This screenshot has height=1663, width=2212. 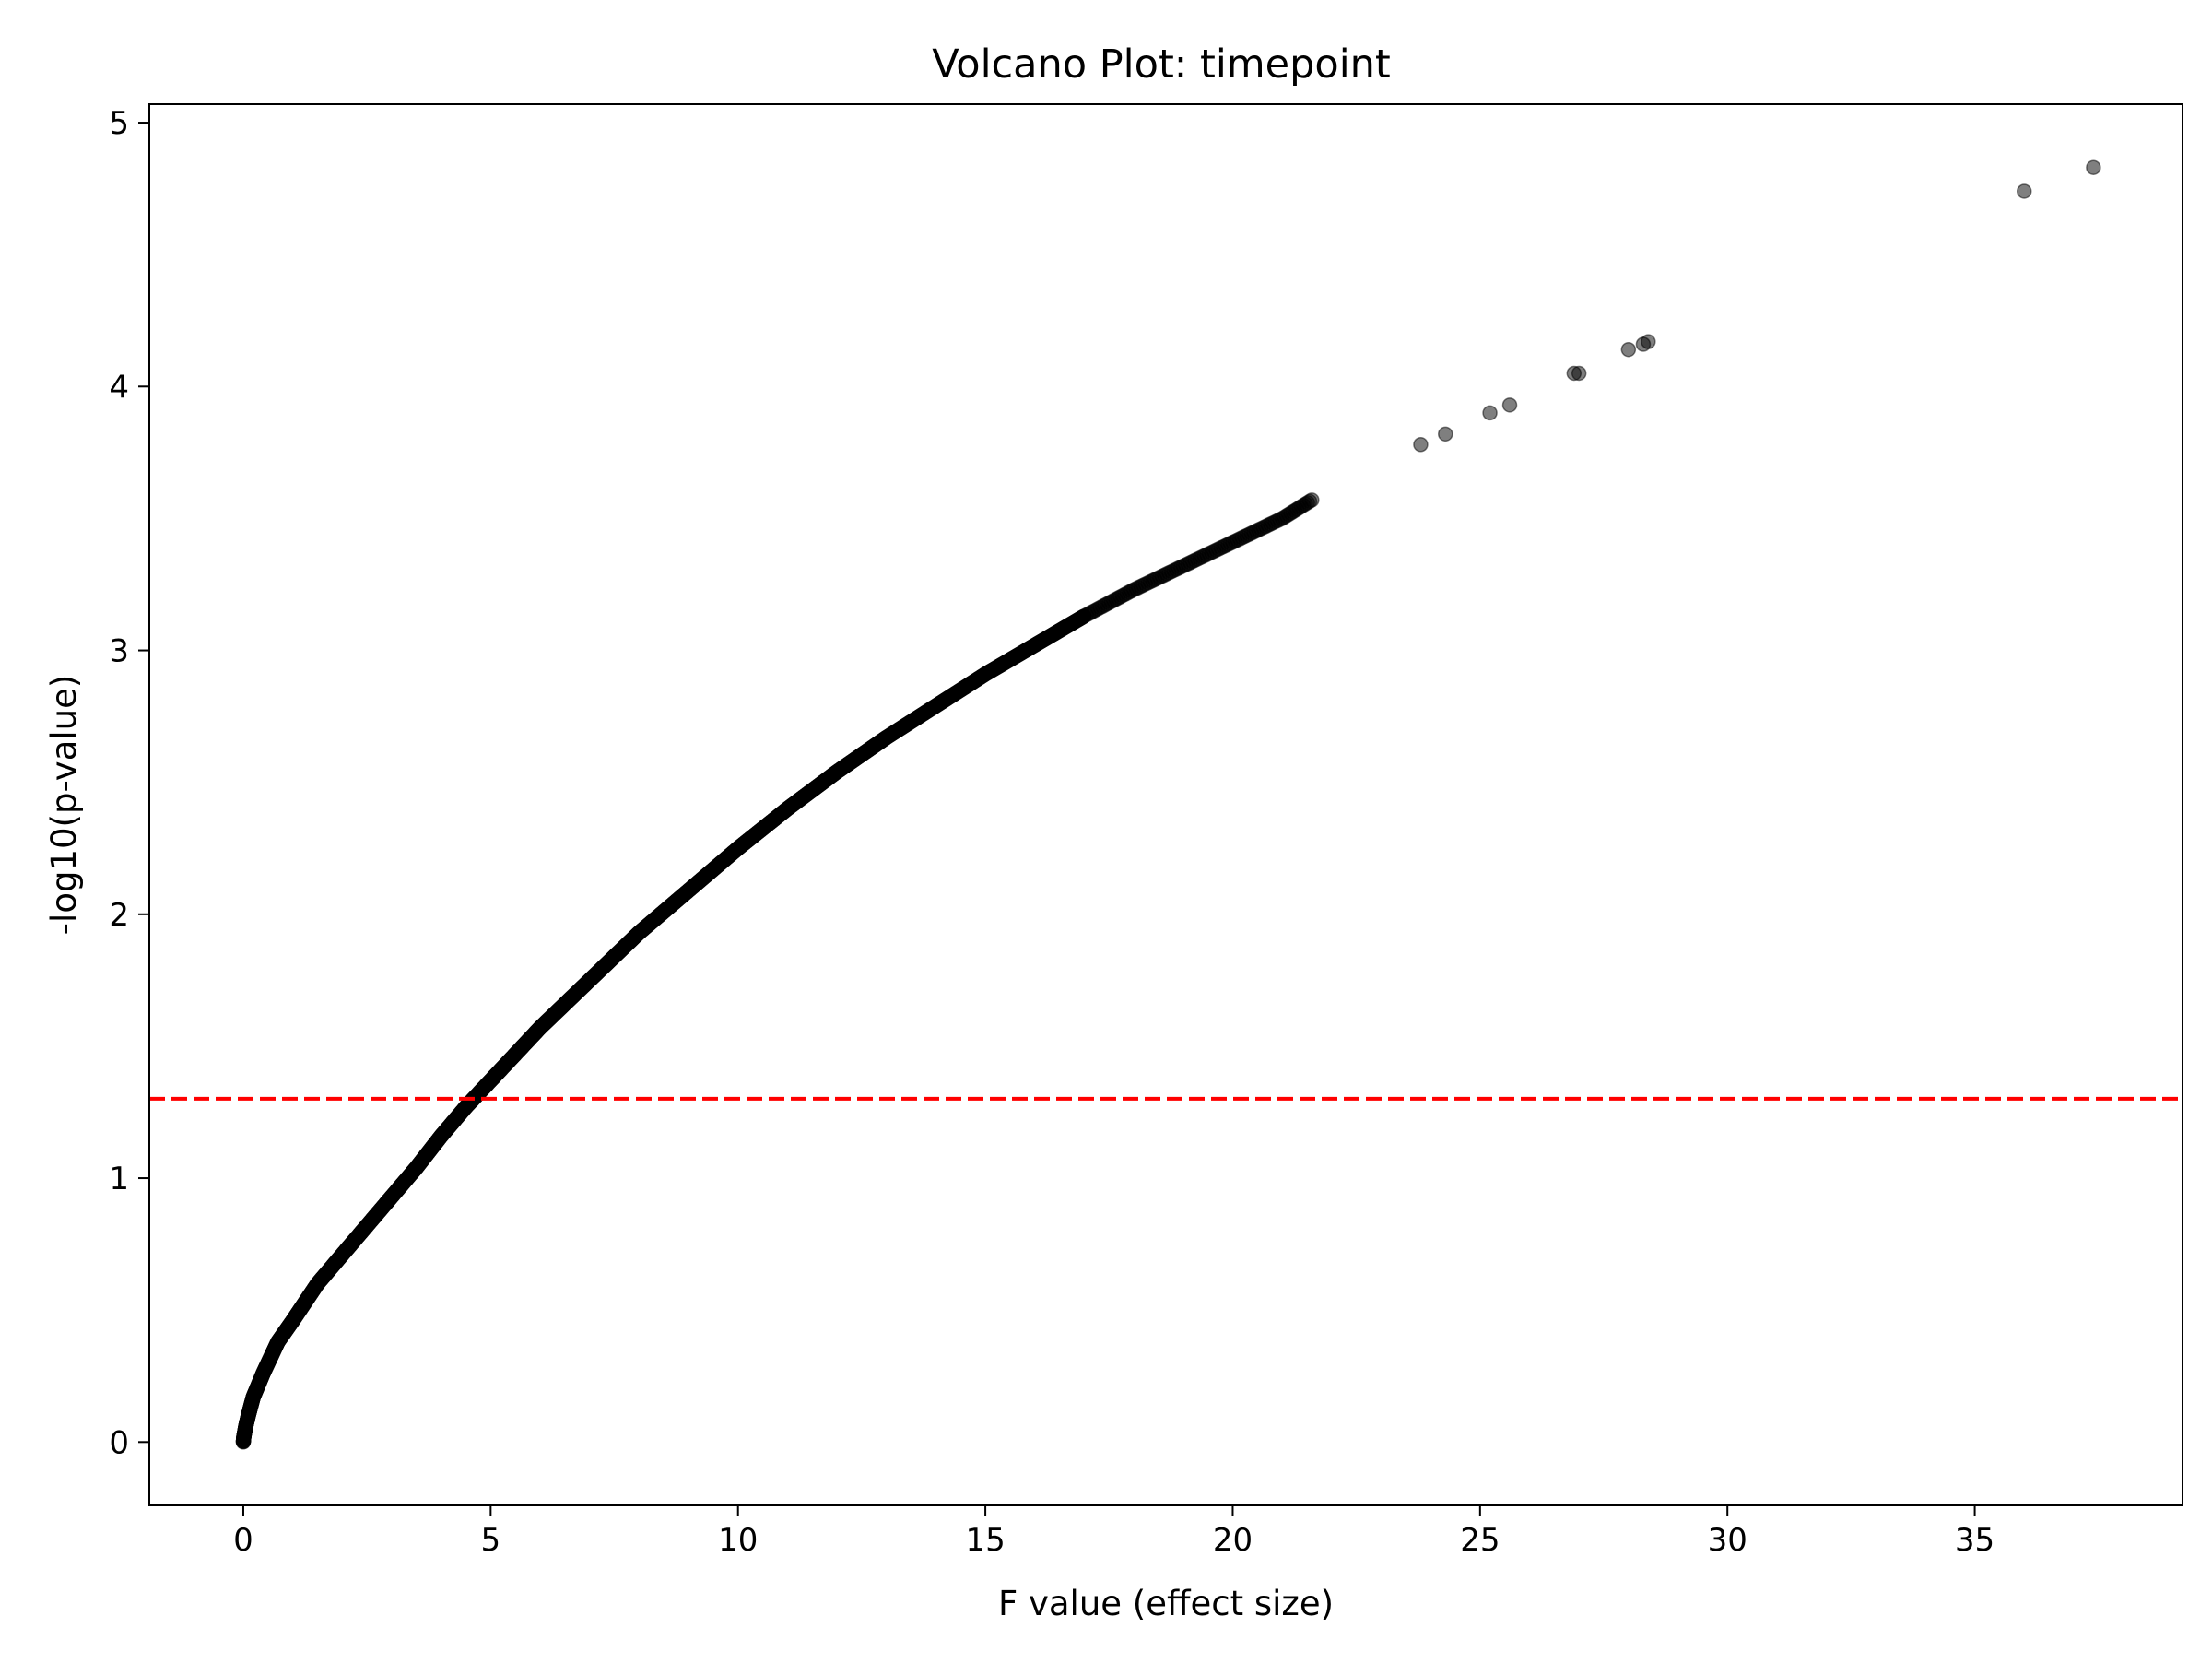 I want to click on x-tick-label: 10, so click(x=738, y=1540).